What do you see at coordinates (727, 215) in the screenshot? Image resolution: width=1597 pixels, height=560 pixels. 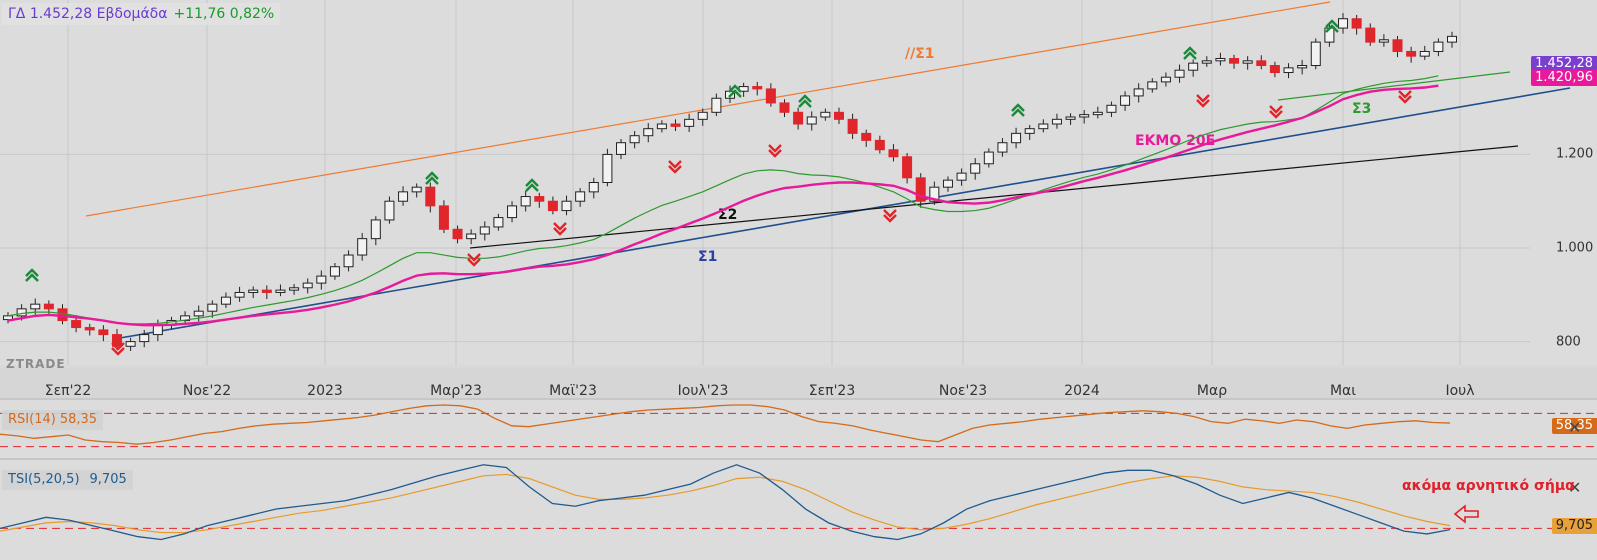 I see `annotation-sigma2: Σ2` at bounding box center [727, 215].